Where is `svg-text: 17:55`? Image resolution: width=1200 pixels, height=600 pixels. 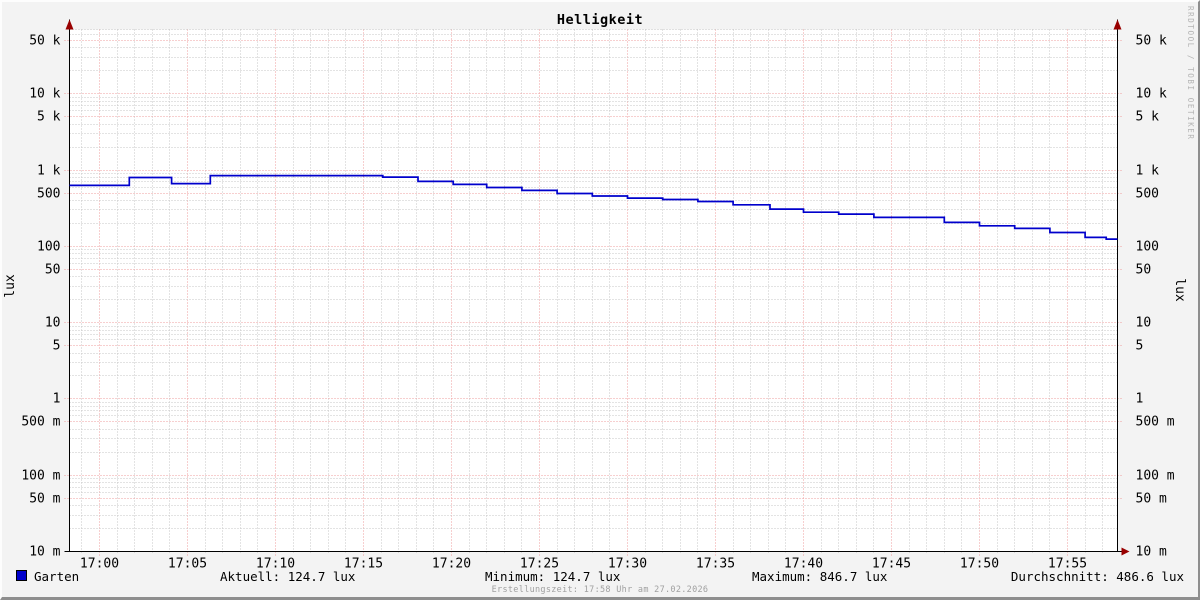 svg-text: 17:55 is located at coordinates (1067, 564).